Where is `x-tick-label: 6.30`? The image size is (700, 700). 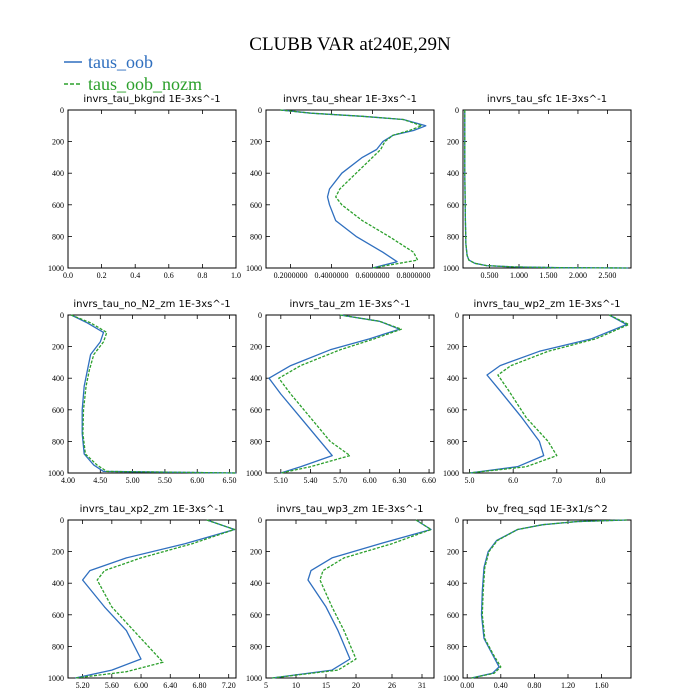 x-tick-label: 6.30 is located at coordinates (399, 480).